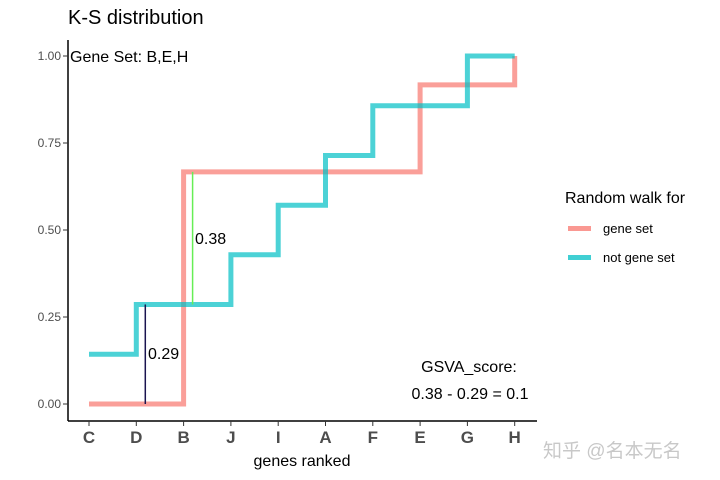  Describe the element at coordinates (230, 437) in the screenshot. I see `x-tick-label: J` at that location.